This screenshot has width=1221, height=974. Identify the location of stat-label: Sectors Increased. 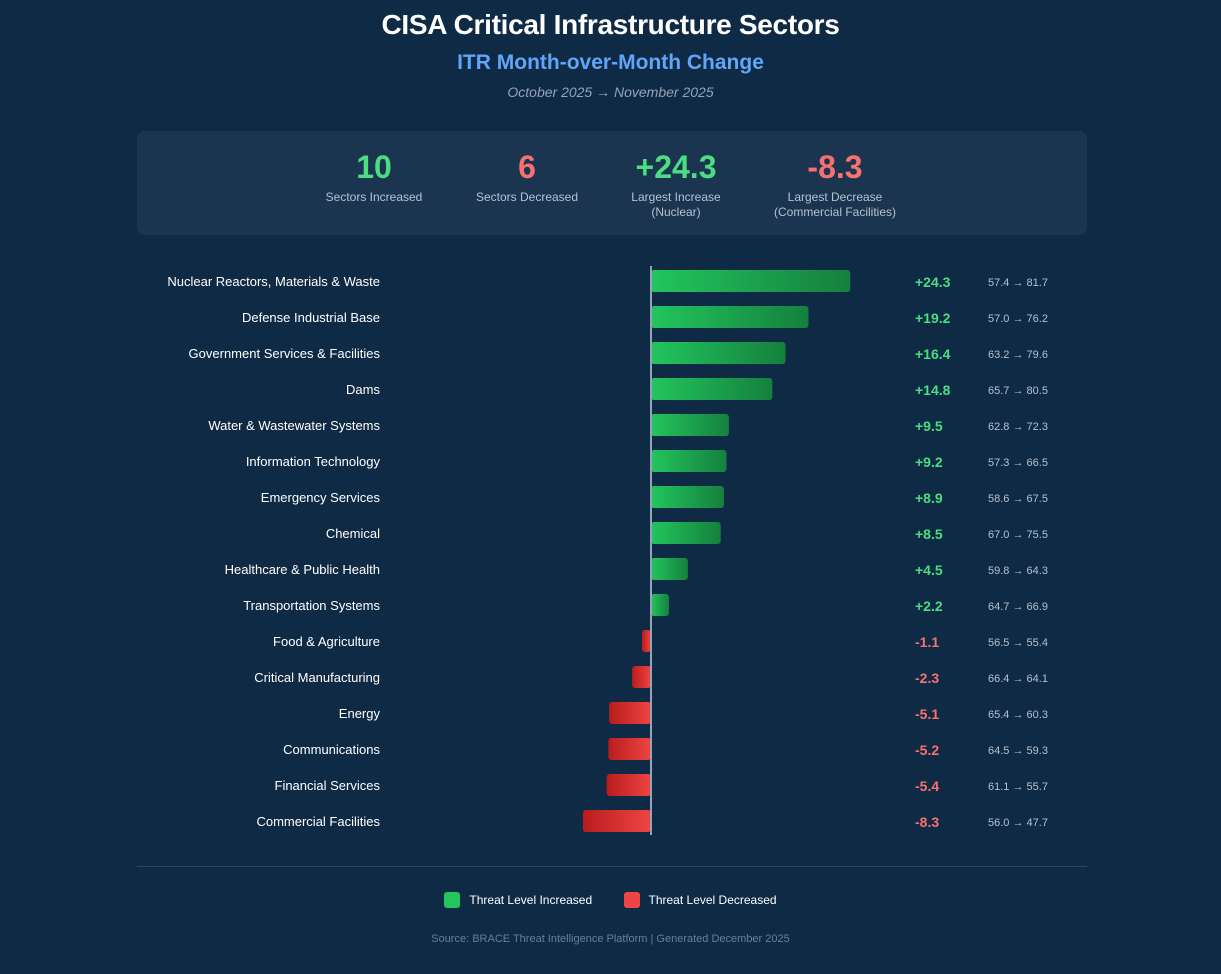
(374, 197).